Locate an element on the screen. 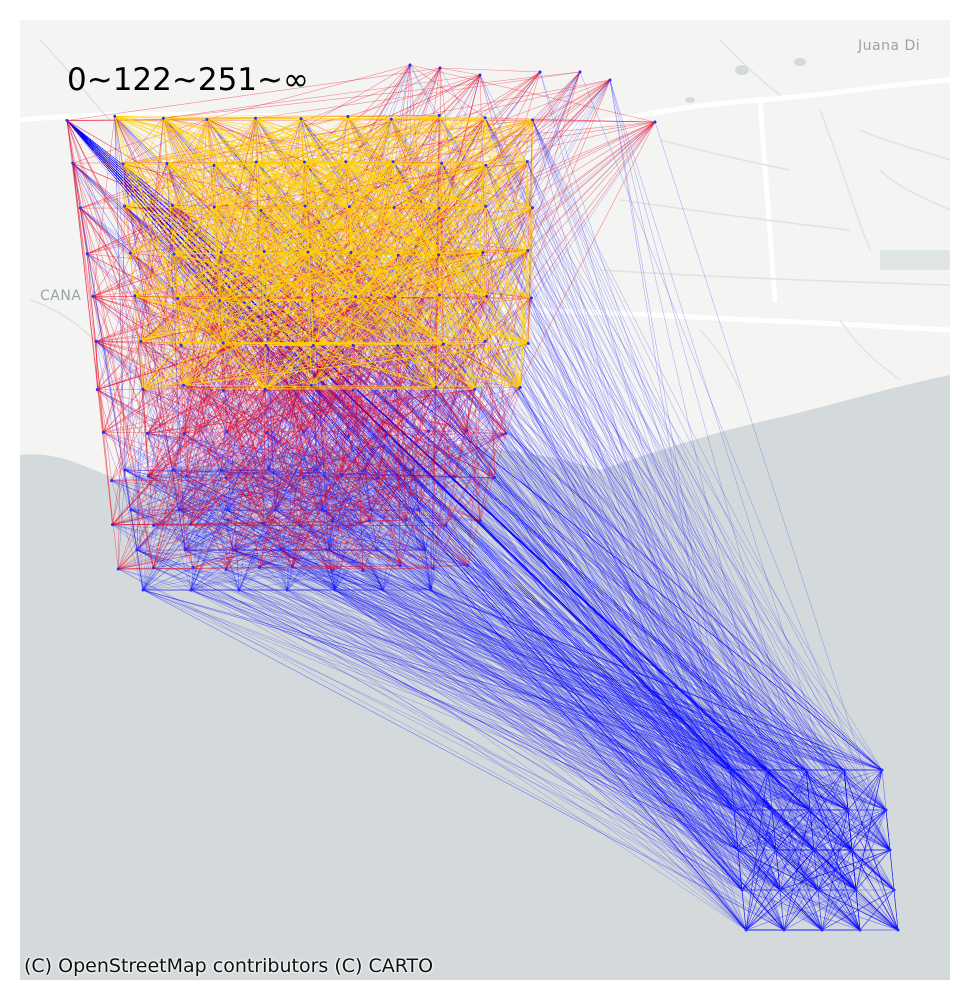 This screenshot has width=969, height=1001. legend-bins-label: 0~122~251~∞ is located at coordinates (188, 80).